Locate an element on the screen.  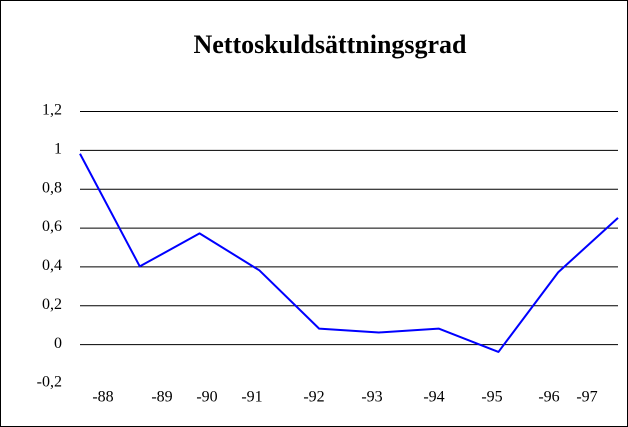
y-tick-label: 0,6 is located at coordinates (52, 226).